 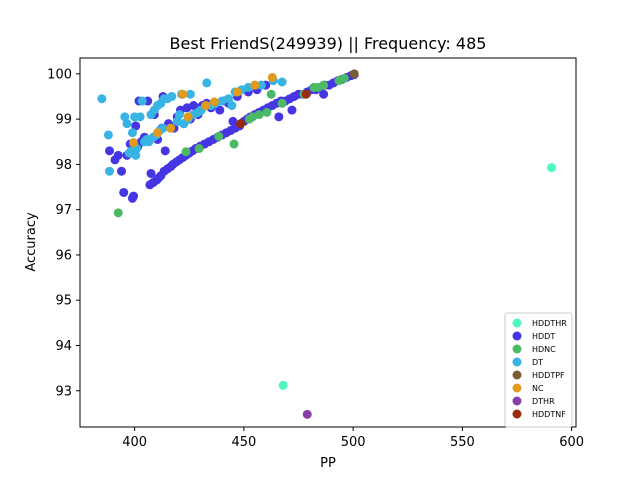 What do you see at coordinates (134, 442) in the screenshot?
I see `x-tick-label: 400` at bounding box center [134, 442].